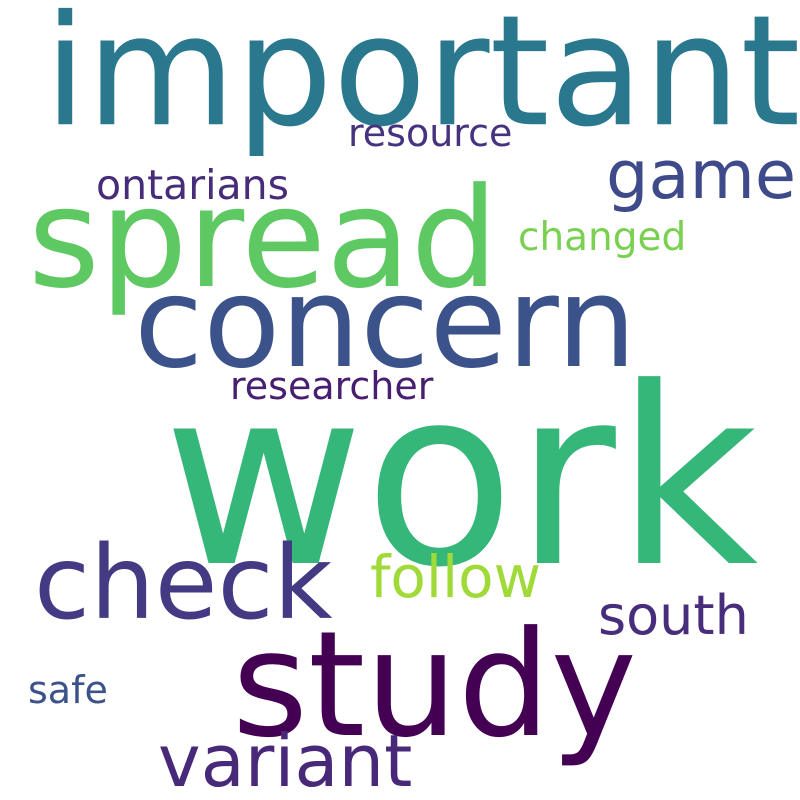 This screenshot has height=800, width=800. I want to click on word-spread: spread, so click(263, 238).